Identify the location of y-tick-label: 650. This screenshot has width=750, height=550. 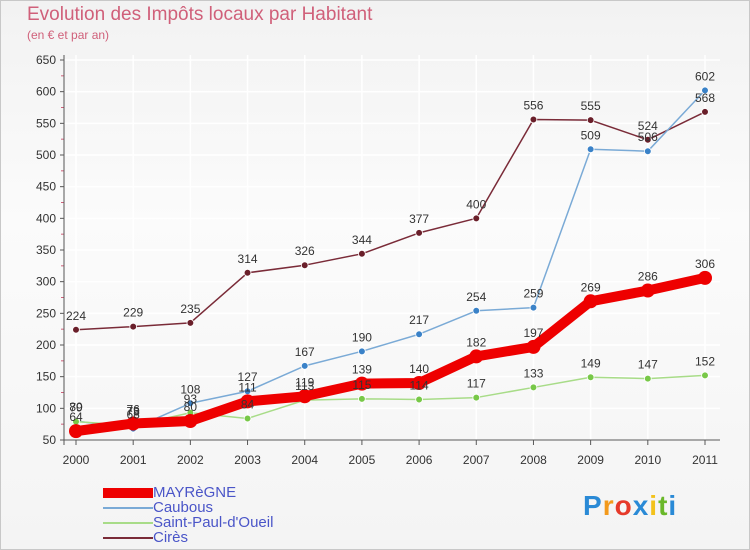
(46, 60).